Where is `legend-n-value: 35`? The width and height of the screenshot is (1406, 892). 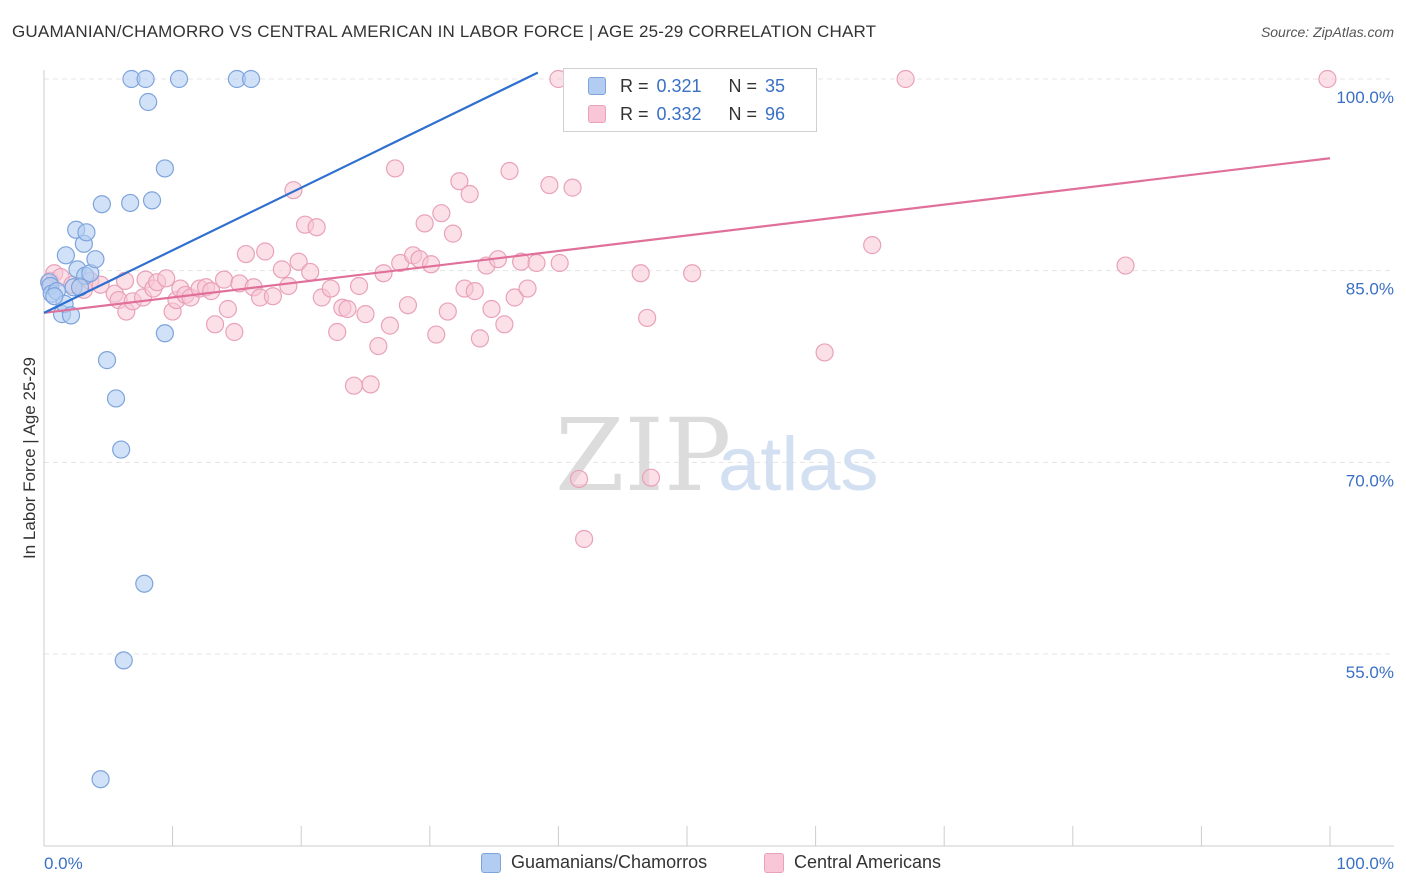 legend-n-value: 35 is located at coordinates (775, 85).